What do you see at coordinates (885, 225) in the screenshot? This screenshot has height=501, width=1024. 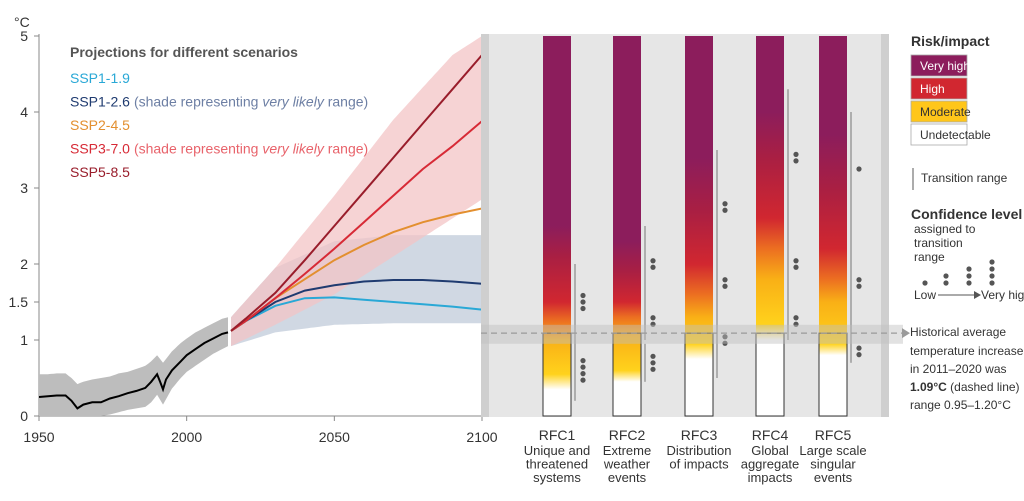 I see `panel-right-edge` at bounding box center [885, 225].